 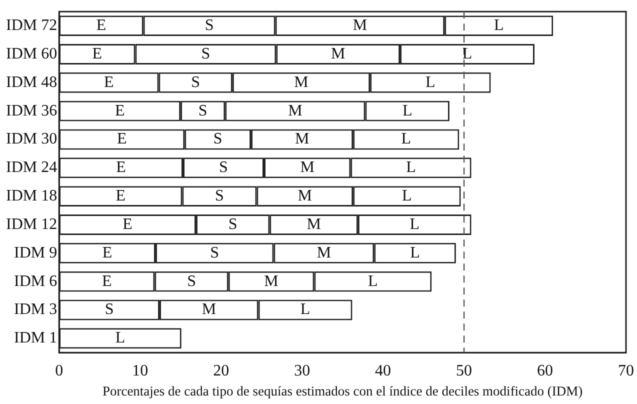 What do you see at coordinates (97, 53) in the screenshot?
I see `series-label: E` at bounding box center [97, 53].